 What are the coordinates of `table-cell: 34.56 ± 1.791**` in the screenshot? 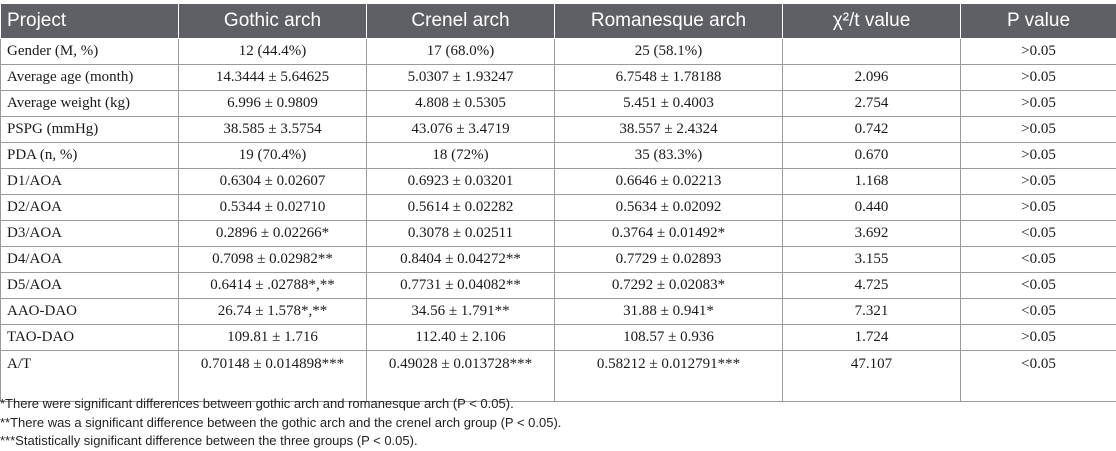 It's located at (460, 311).